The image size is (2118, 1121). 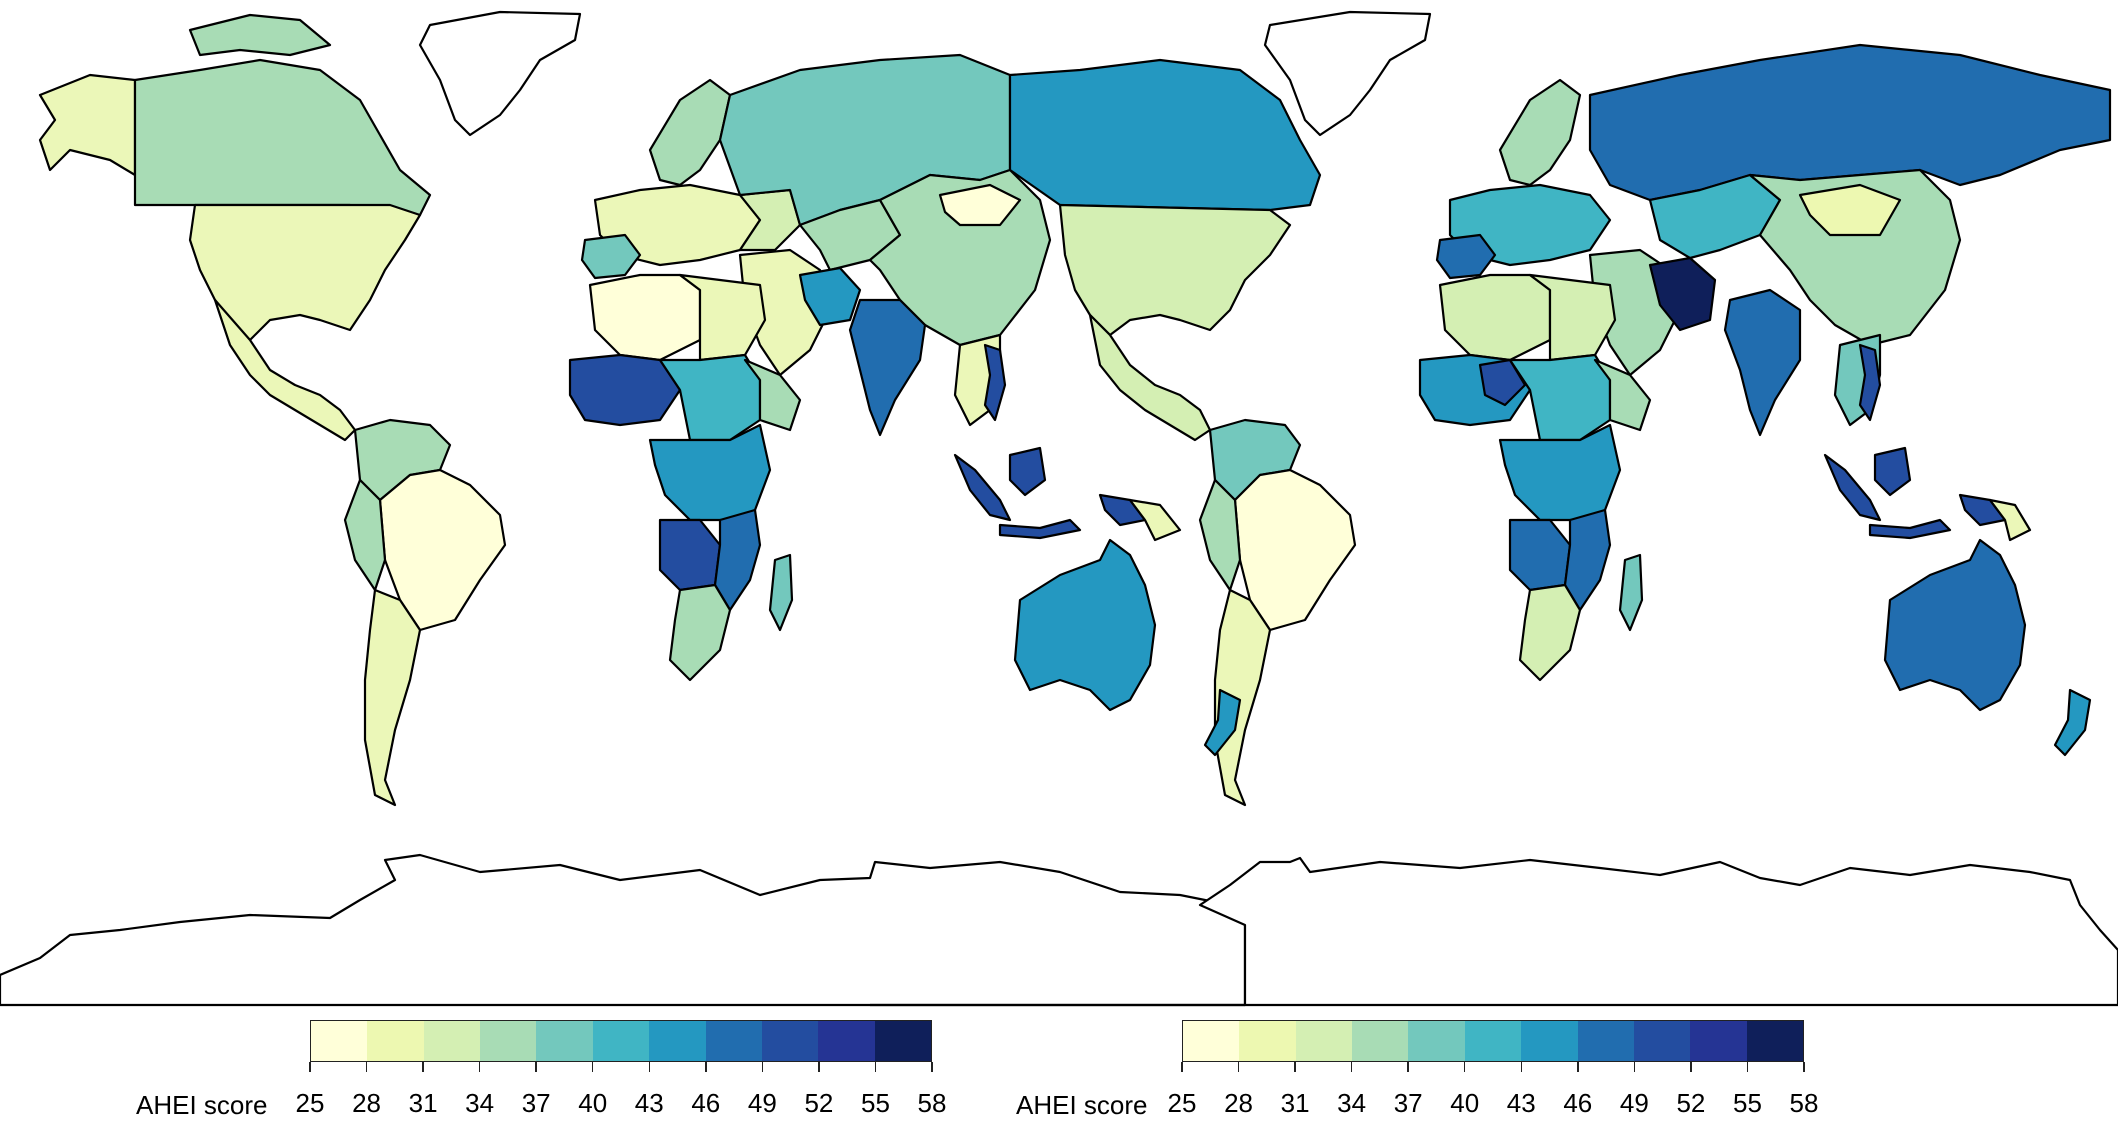 What do you see at coordinates (781, 592) in the screenshot?
I see `madagascar-left` at bounding box center [781, 592].